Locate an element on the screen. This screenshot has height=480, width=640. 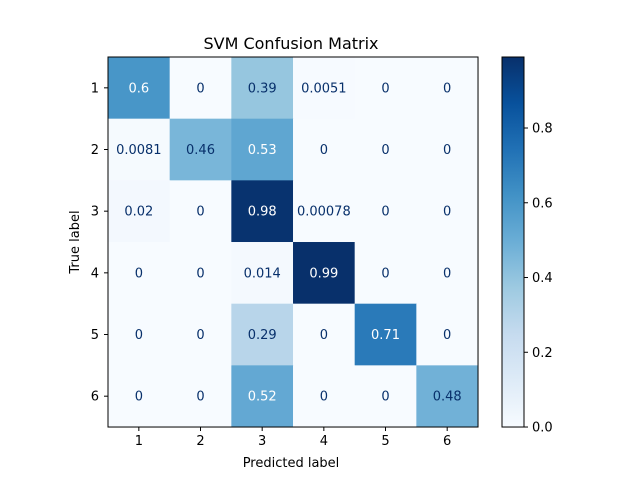
cell-value-label: 0.0081 is located at coordinates (139, 150).